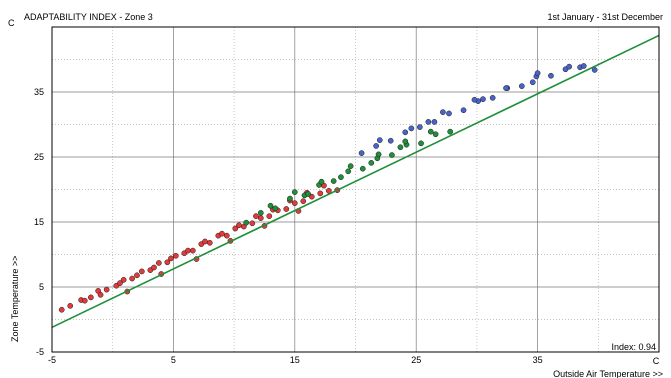 Image resolution: width=671 pixels, height=378 pixels. I want to click on chart-title: ADAPTABILITY INDEX - Zone 3, so click(88, 17).